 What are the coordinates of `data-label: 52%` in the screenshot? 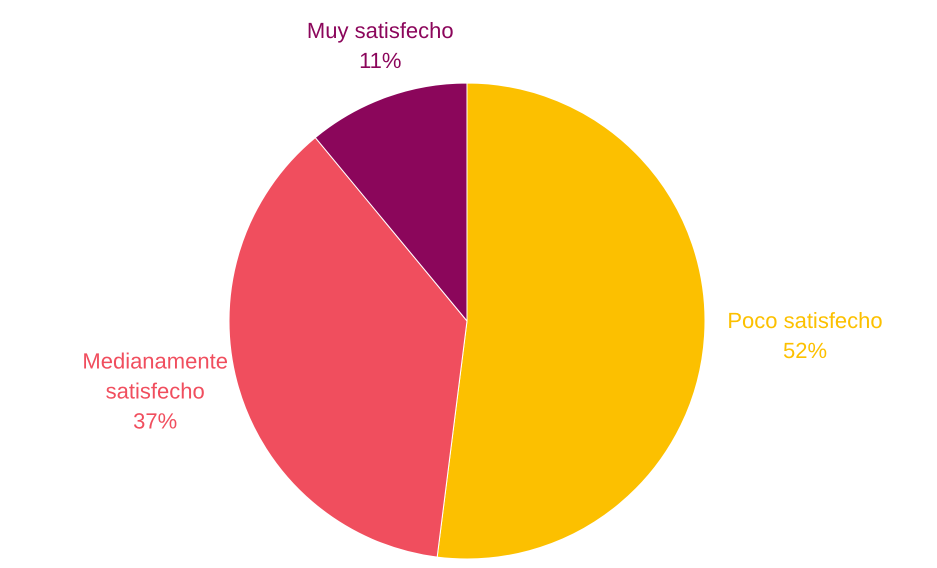 It's located at (805, 351).